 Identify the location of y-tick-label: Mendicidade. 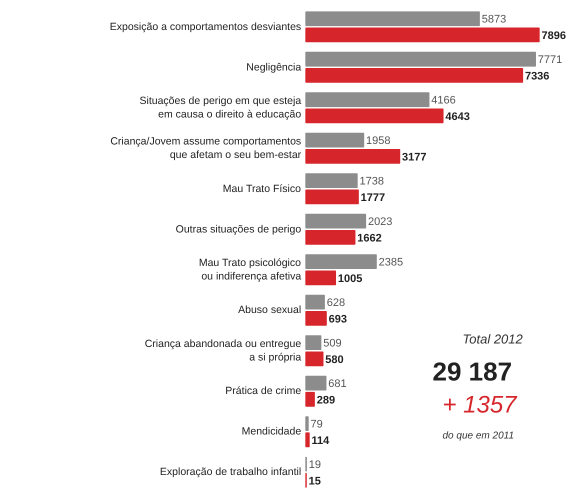
(272, 432).